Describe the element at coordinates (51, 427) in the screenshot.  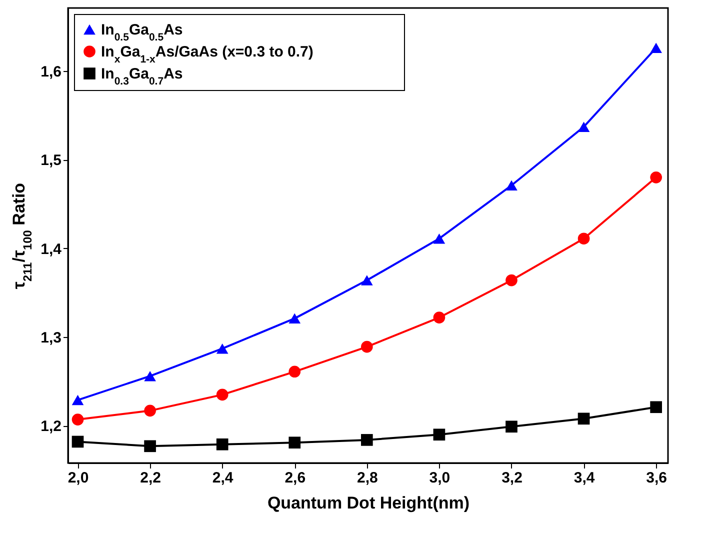
I see `y-tick-label: 1,2` at that location.